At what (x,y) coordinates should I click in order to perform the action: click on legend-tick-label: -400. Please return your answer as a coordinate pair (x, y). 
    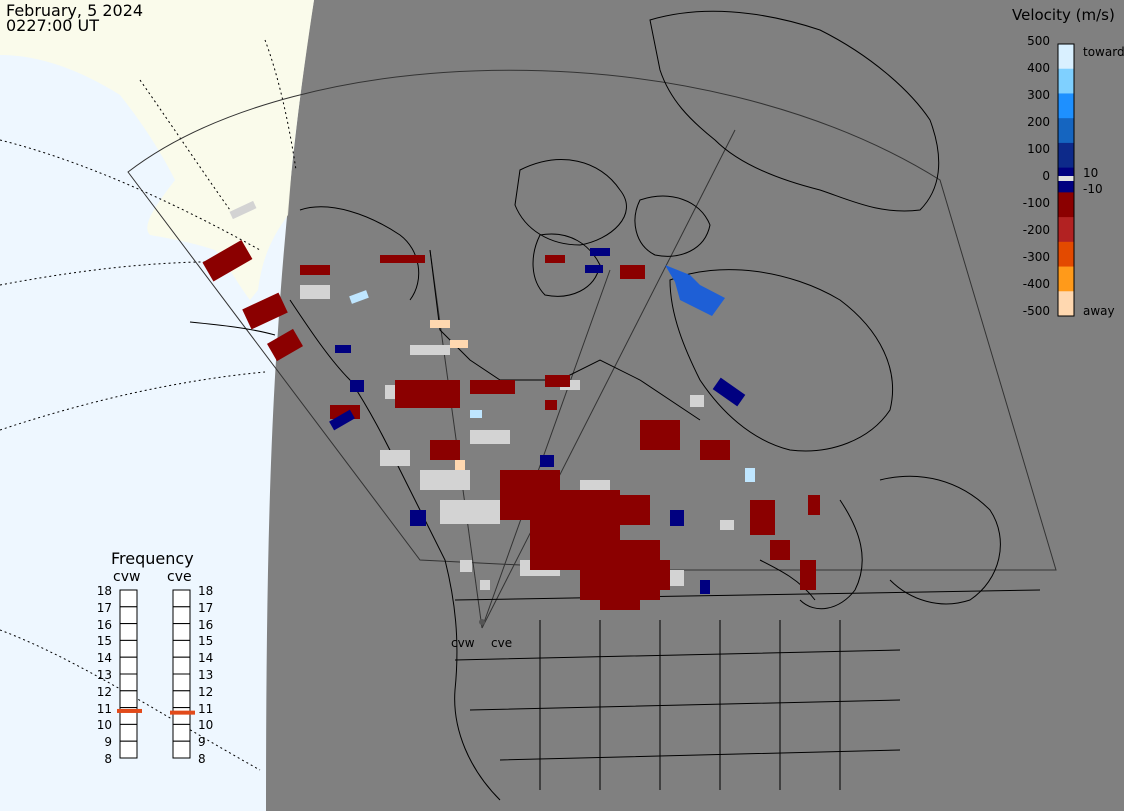
    Looking at the image, I should click on (1036, 284).